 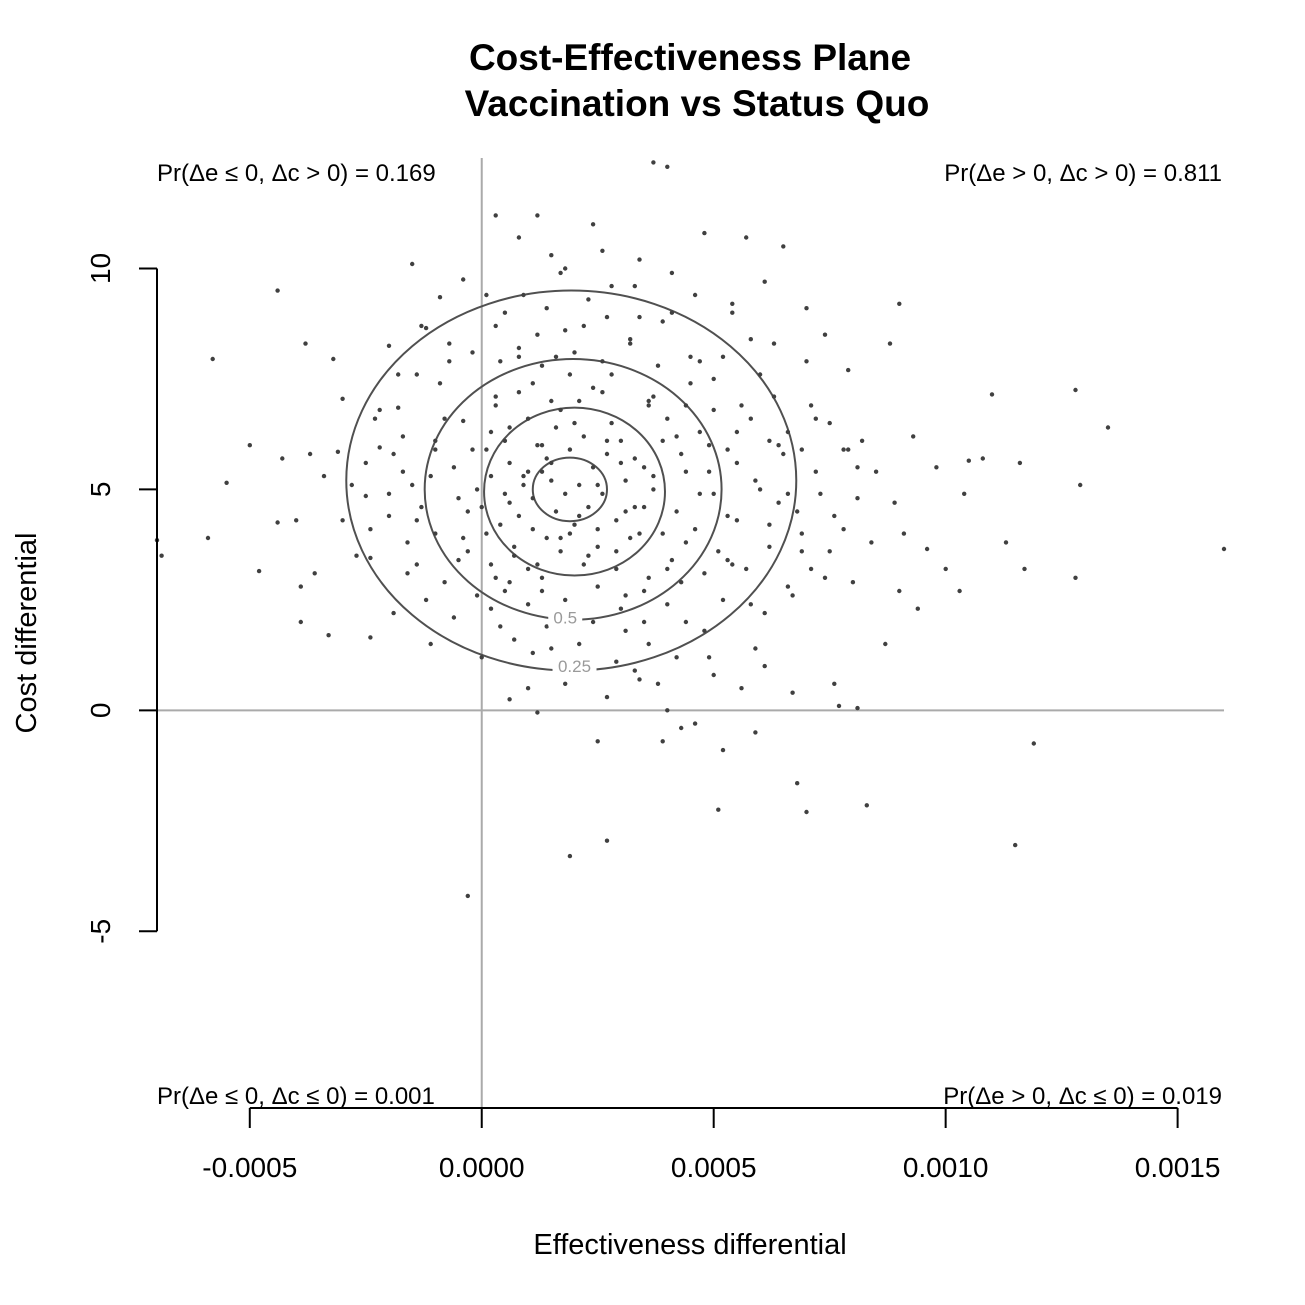 What do you see at coordinates (100, 931) in the screenshot?
I see `y-tick-label: -5` at bounding box center [100, 931].